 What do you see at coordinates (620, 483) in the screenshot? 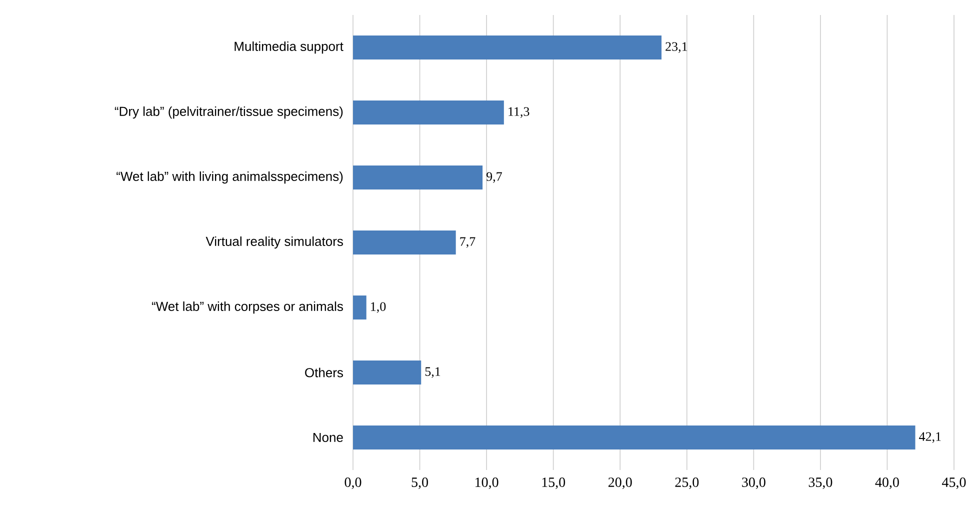
I see `x-tick-label: 20,0` at bounding box center [620, 483].